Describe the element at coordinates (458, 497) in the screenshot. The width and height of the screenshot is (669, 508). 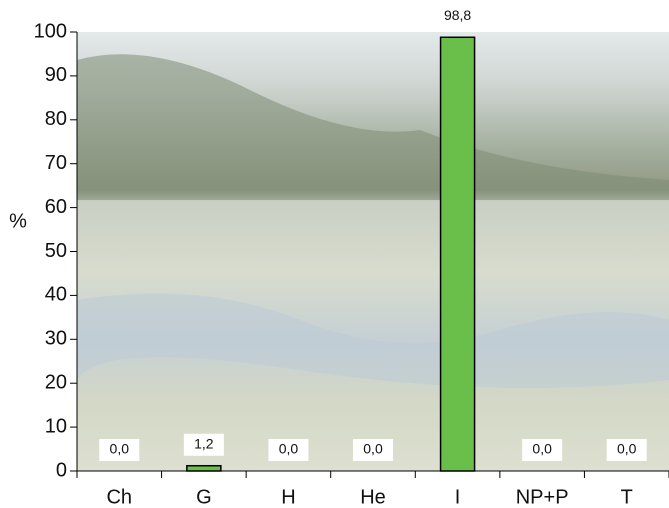
I see `x-tick-label: I` at that location.